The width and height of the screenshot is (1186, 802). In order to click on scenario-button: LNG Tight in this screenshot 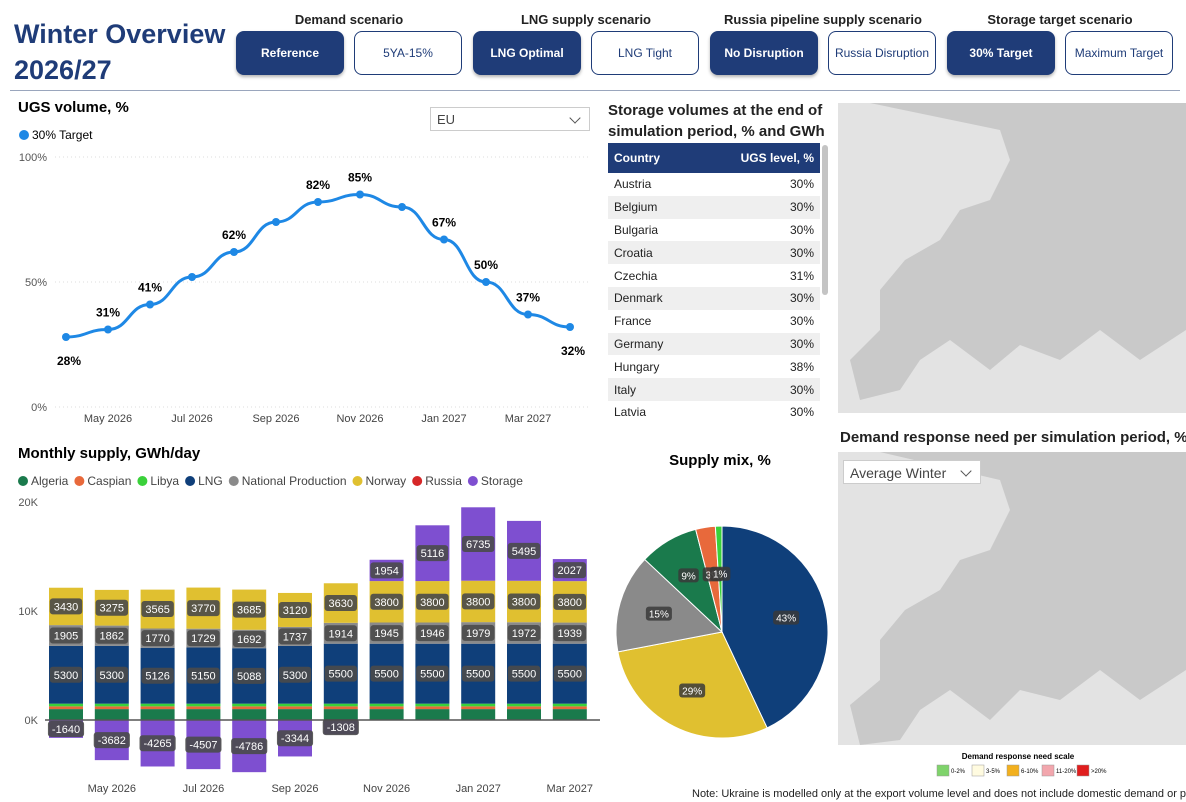, I will do `click(645, 53)`.